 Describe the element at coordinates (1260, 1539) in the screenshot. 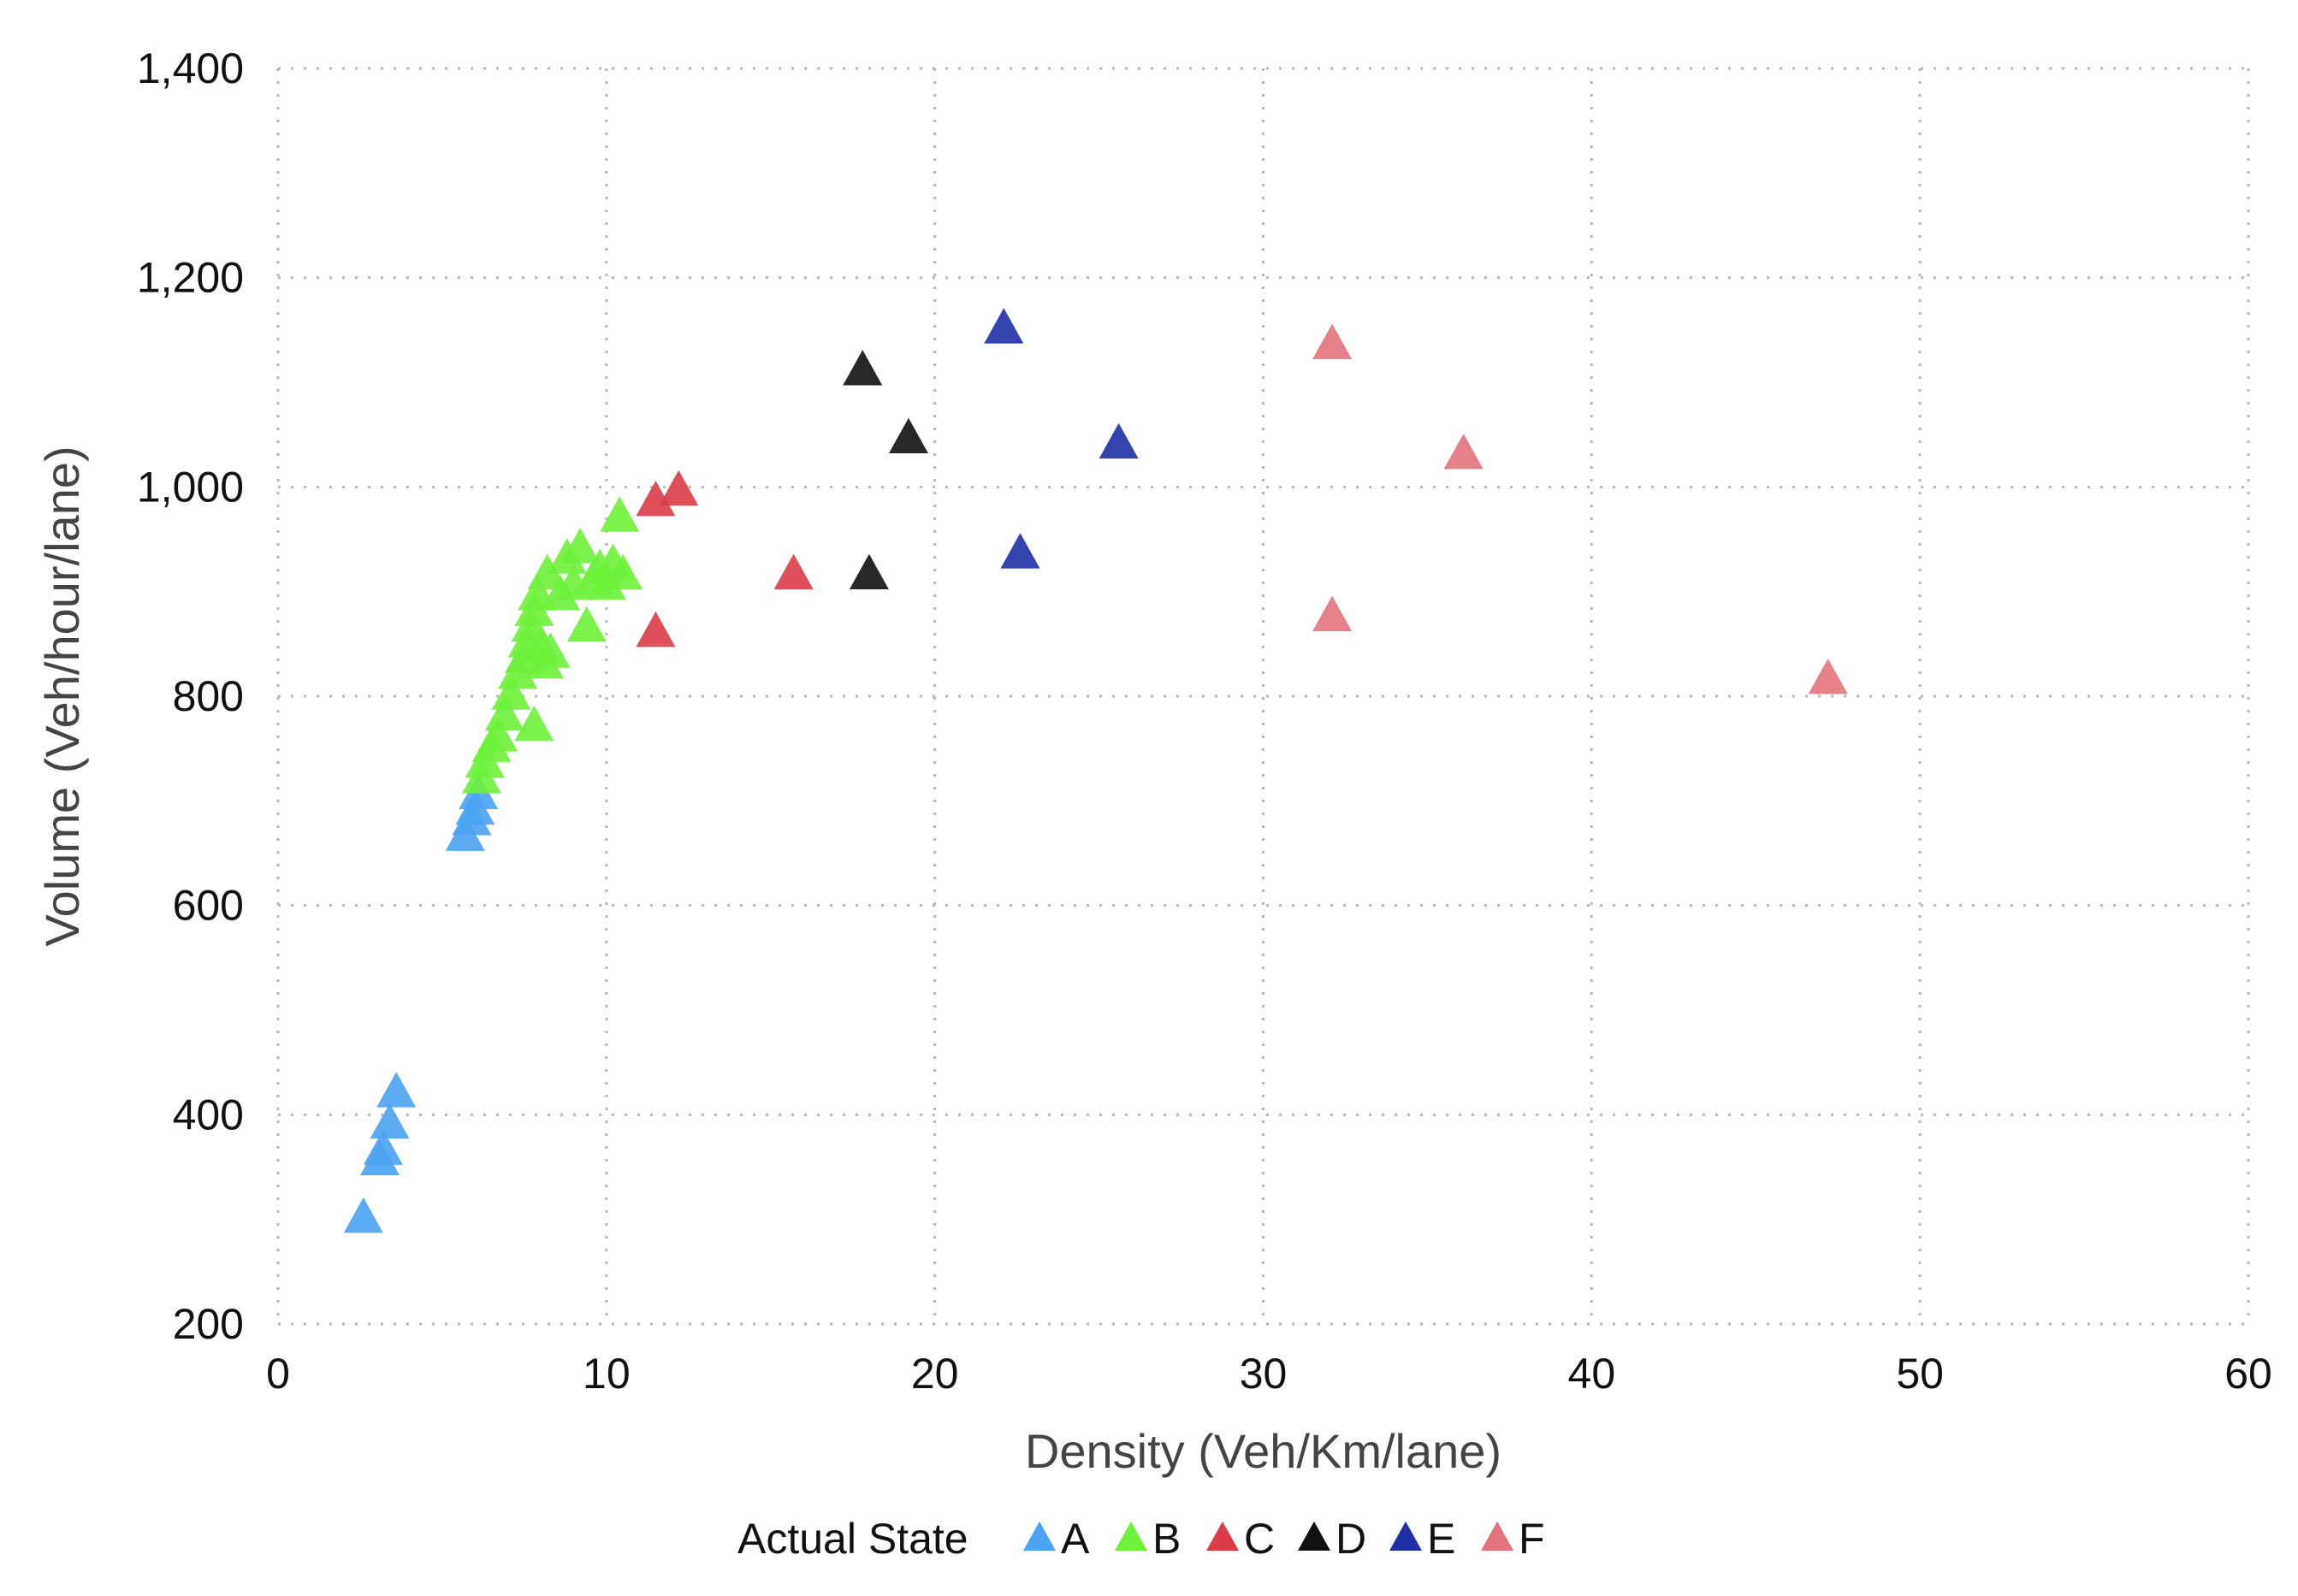

I see `legend-label-c: C` at that location.